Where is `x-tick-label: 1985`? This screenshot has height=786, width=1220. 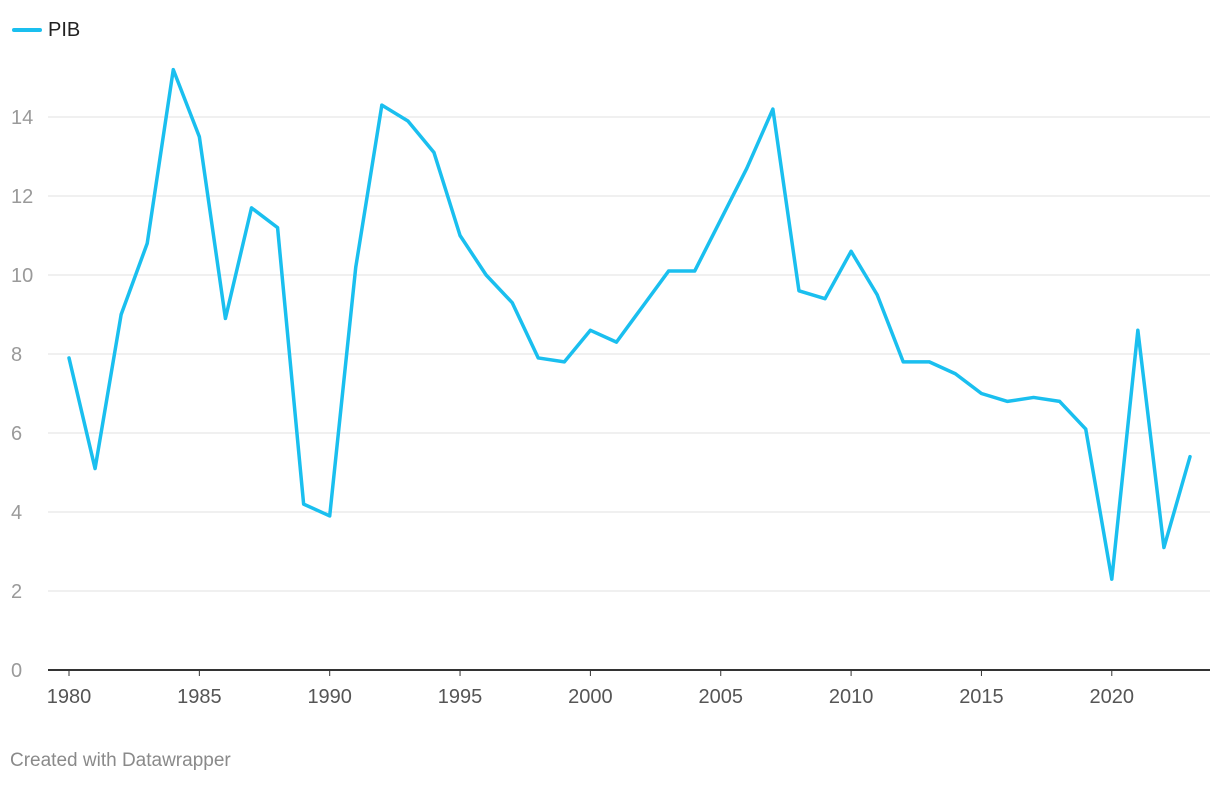
x-tick-label: 1985 is located at coordinates (199, 697).